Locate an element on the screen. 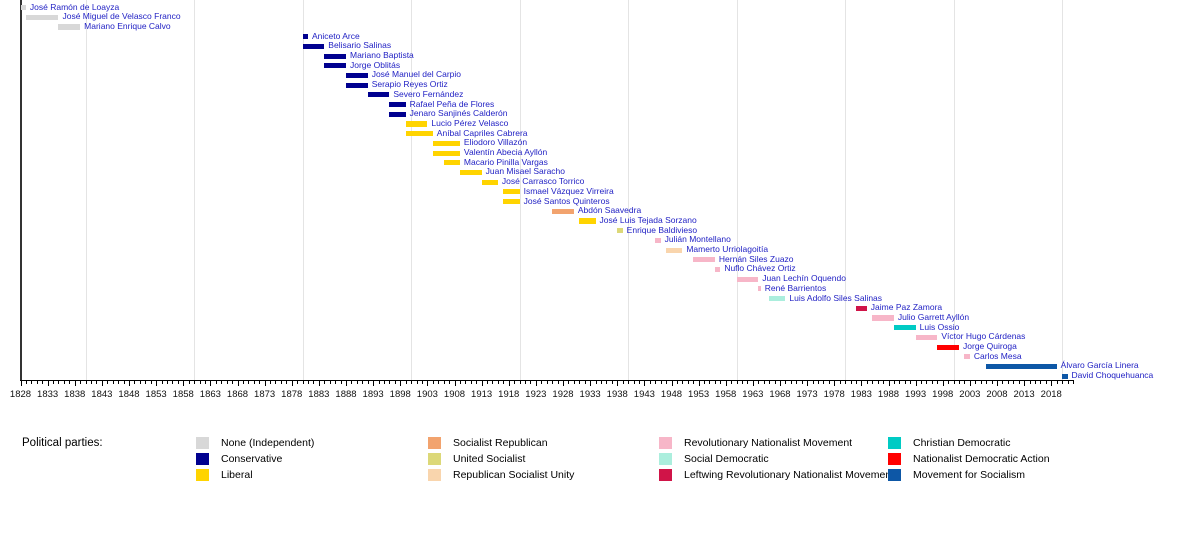  gridline-1960 is located at coordinates (737, 190).